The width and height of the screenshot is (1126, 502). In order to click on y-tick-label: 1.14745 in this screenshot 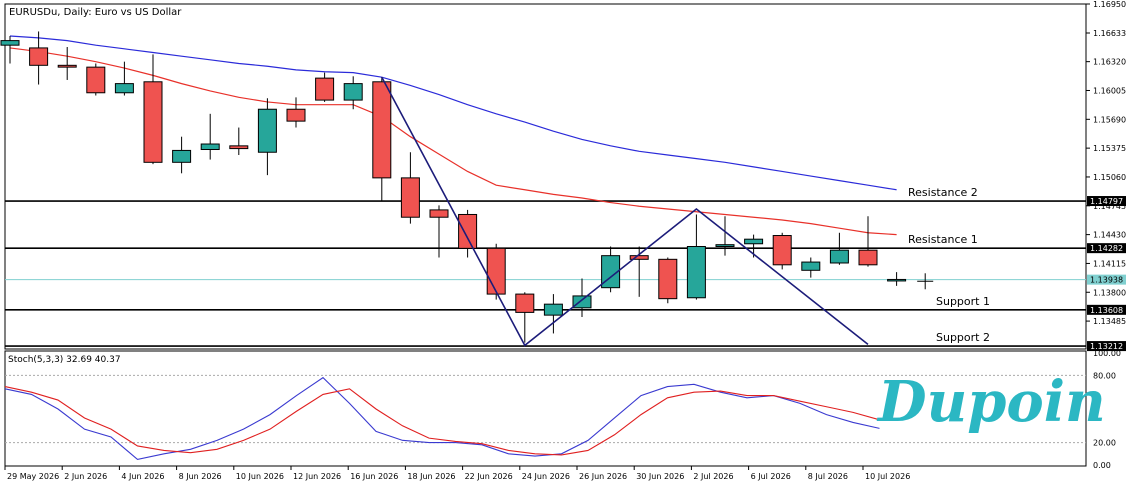, I will do `click(1109, 206)`.